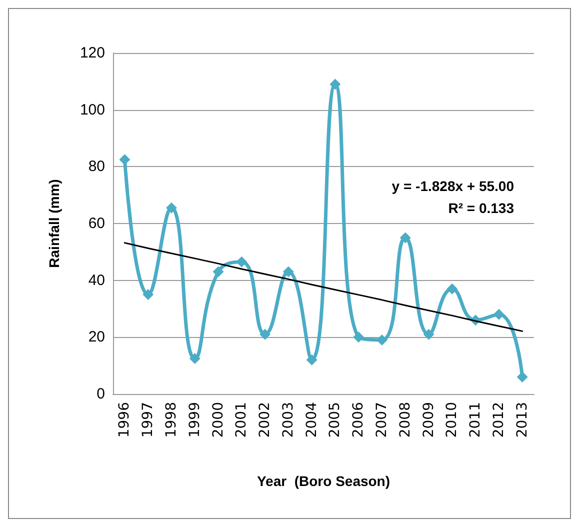 The image size is (579, 527). I want to click on y-axis-title: Rainfall (mm), so click(54, 223).